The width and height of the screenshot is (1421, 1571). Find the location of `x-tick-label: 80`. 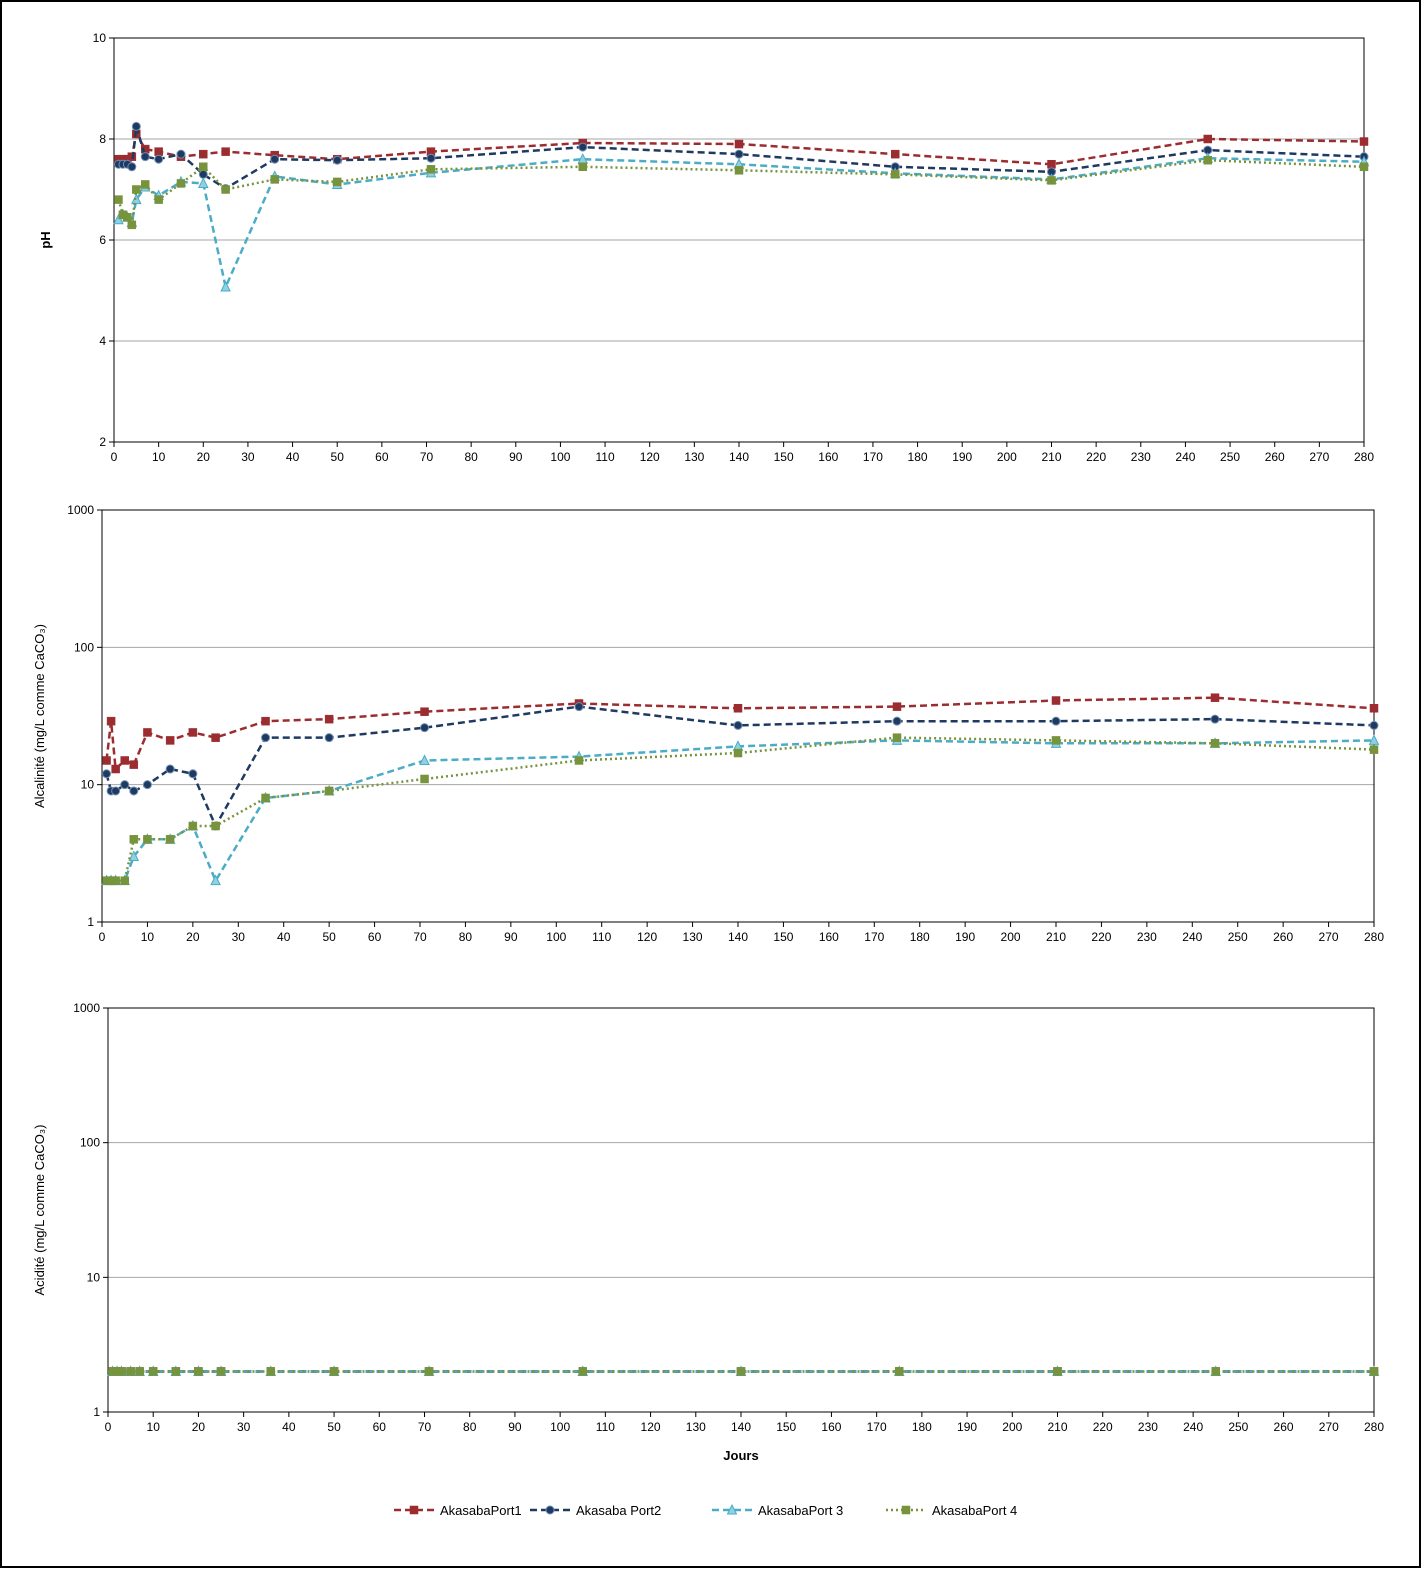

x-tick-label: 80 is located at coordinates (466, 937).